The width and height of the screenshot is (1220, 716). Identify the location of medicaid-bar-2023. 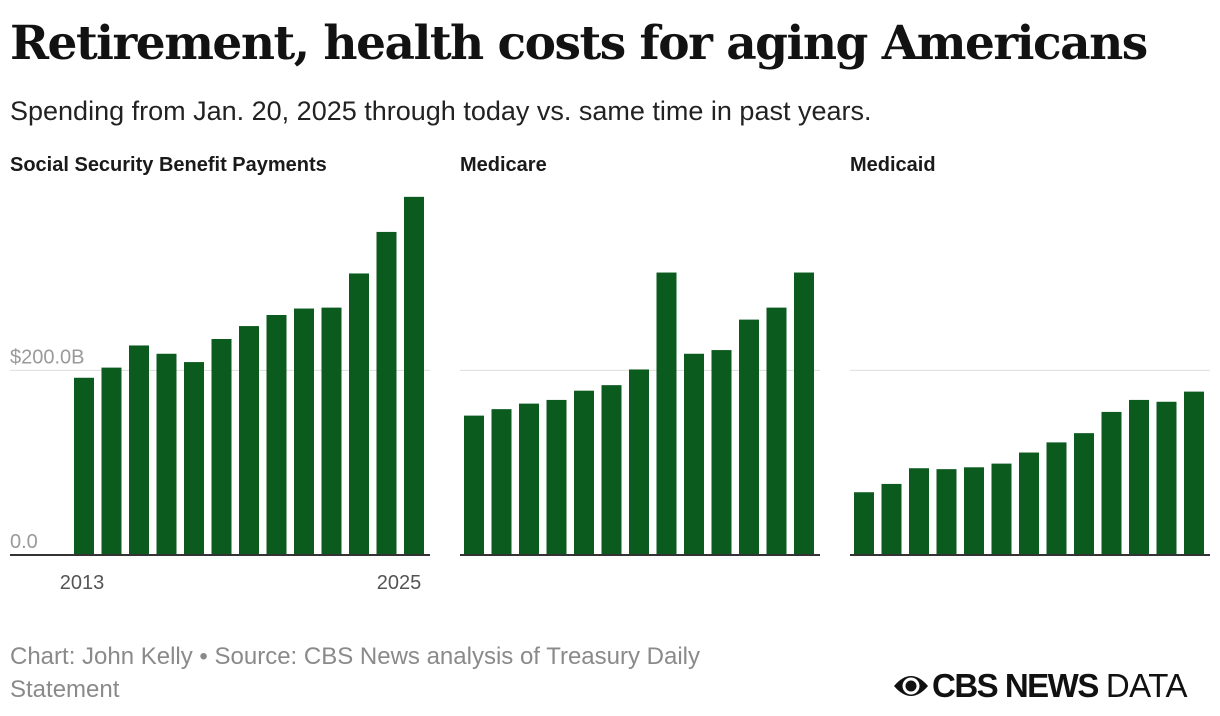
(1139, 477).